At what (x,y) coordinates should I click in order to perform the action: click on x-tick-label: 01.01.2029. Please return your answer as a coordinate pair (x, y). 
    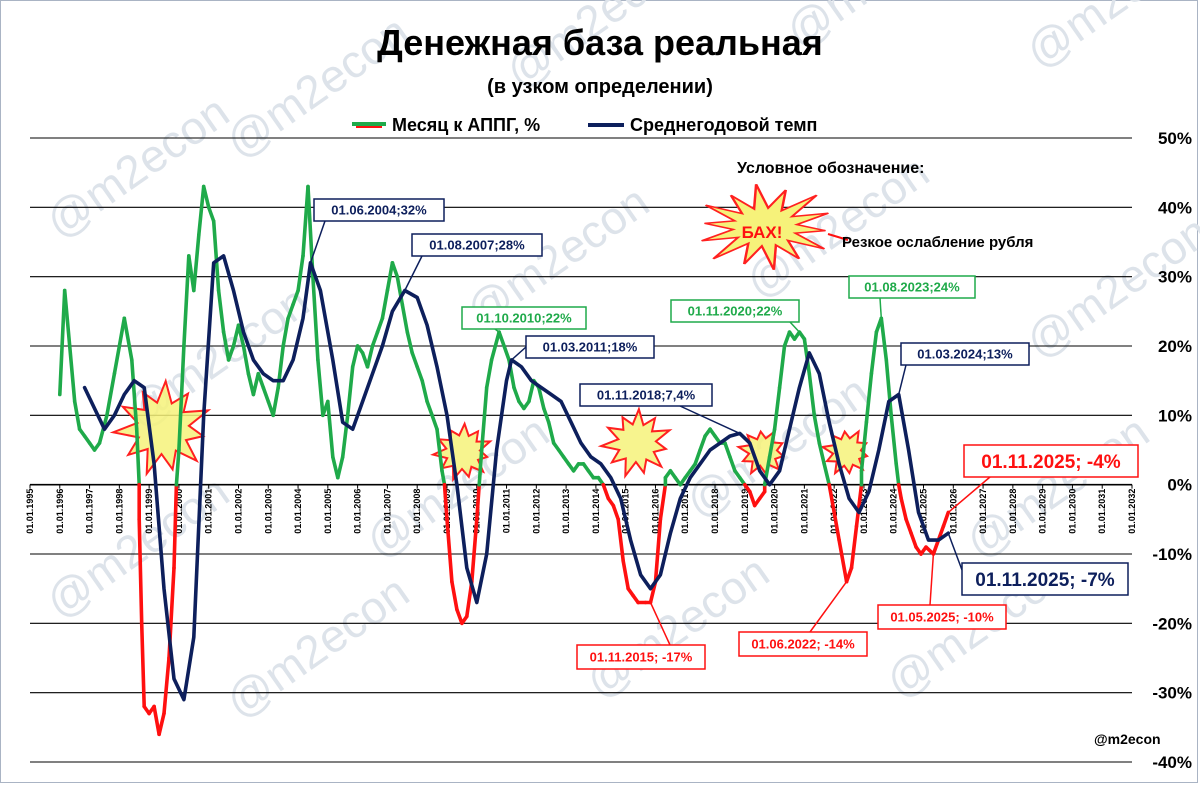
    Looking at the image, I should click on (1043, 511).